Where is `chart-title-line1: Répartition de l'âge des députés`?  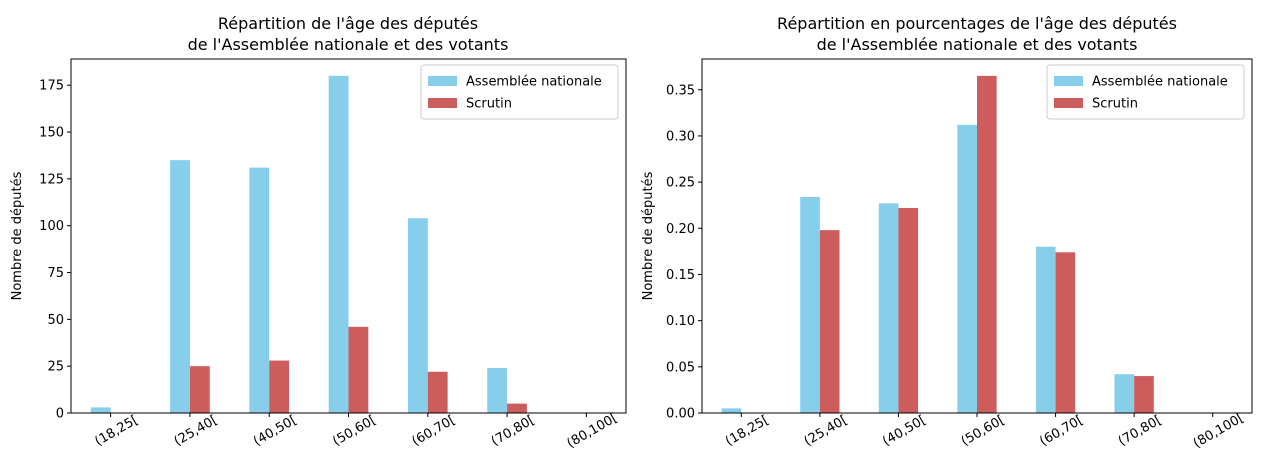
chart-title-line1: Répartition de l'âge des députés is located at coordinates (348, 23).